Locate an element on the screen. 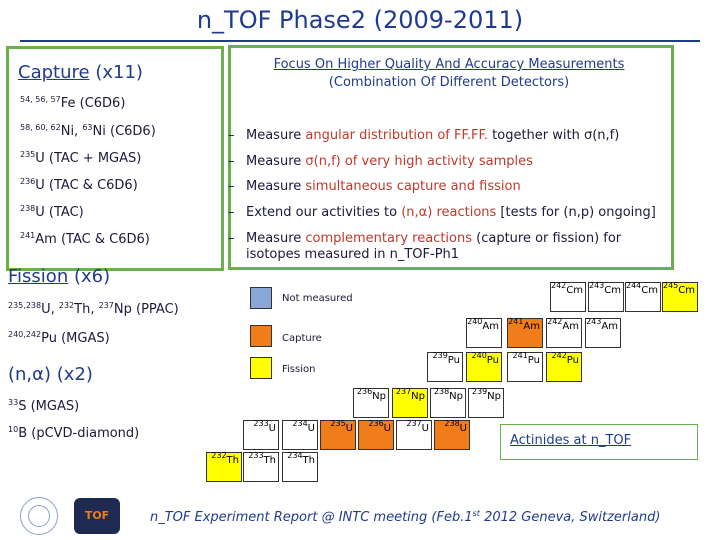  nuclide-cell-243am: 243Am is located at coordinates (603, 333).